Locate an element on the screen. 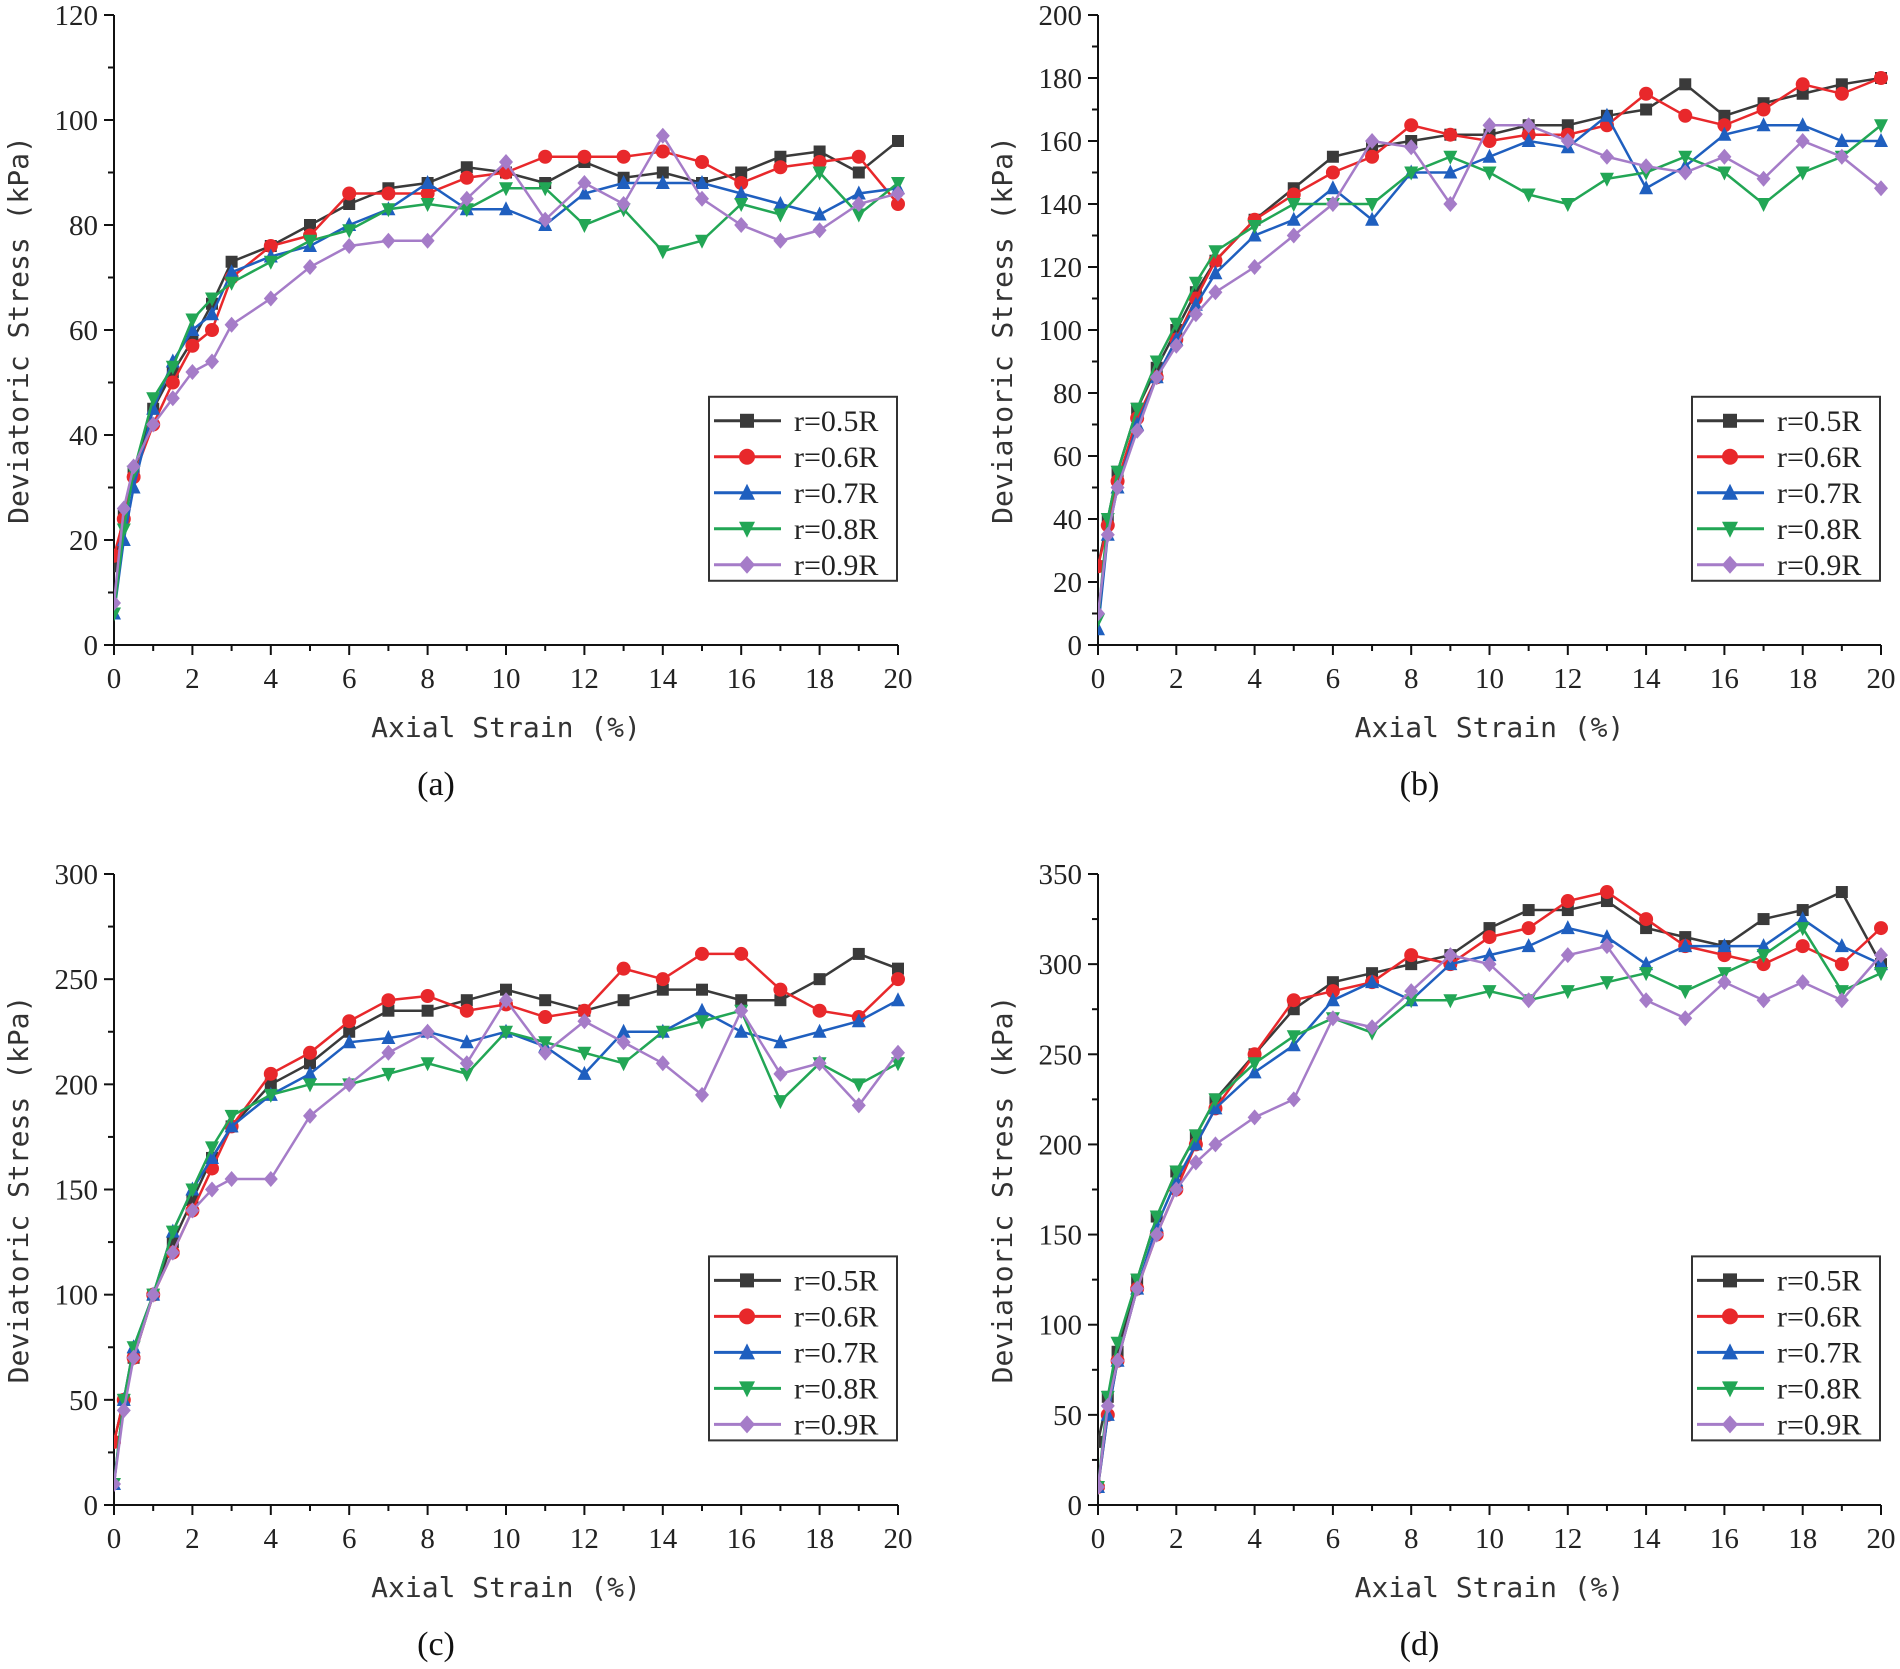  y-tick-label: 300 is located at coordinates (1061, 965).